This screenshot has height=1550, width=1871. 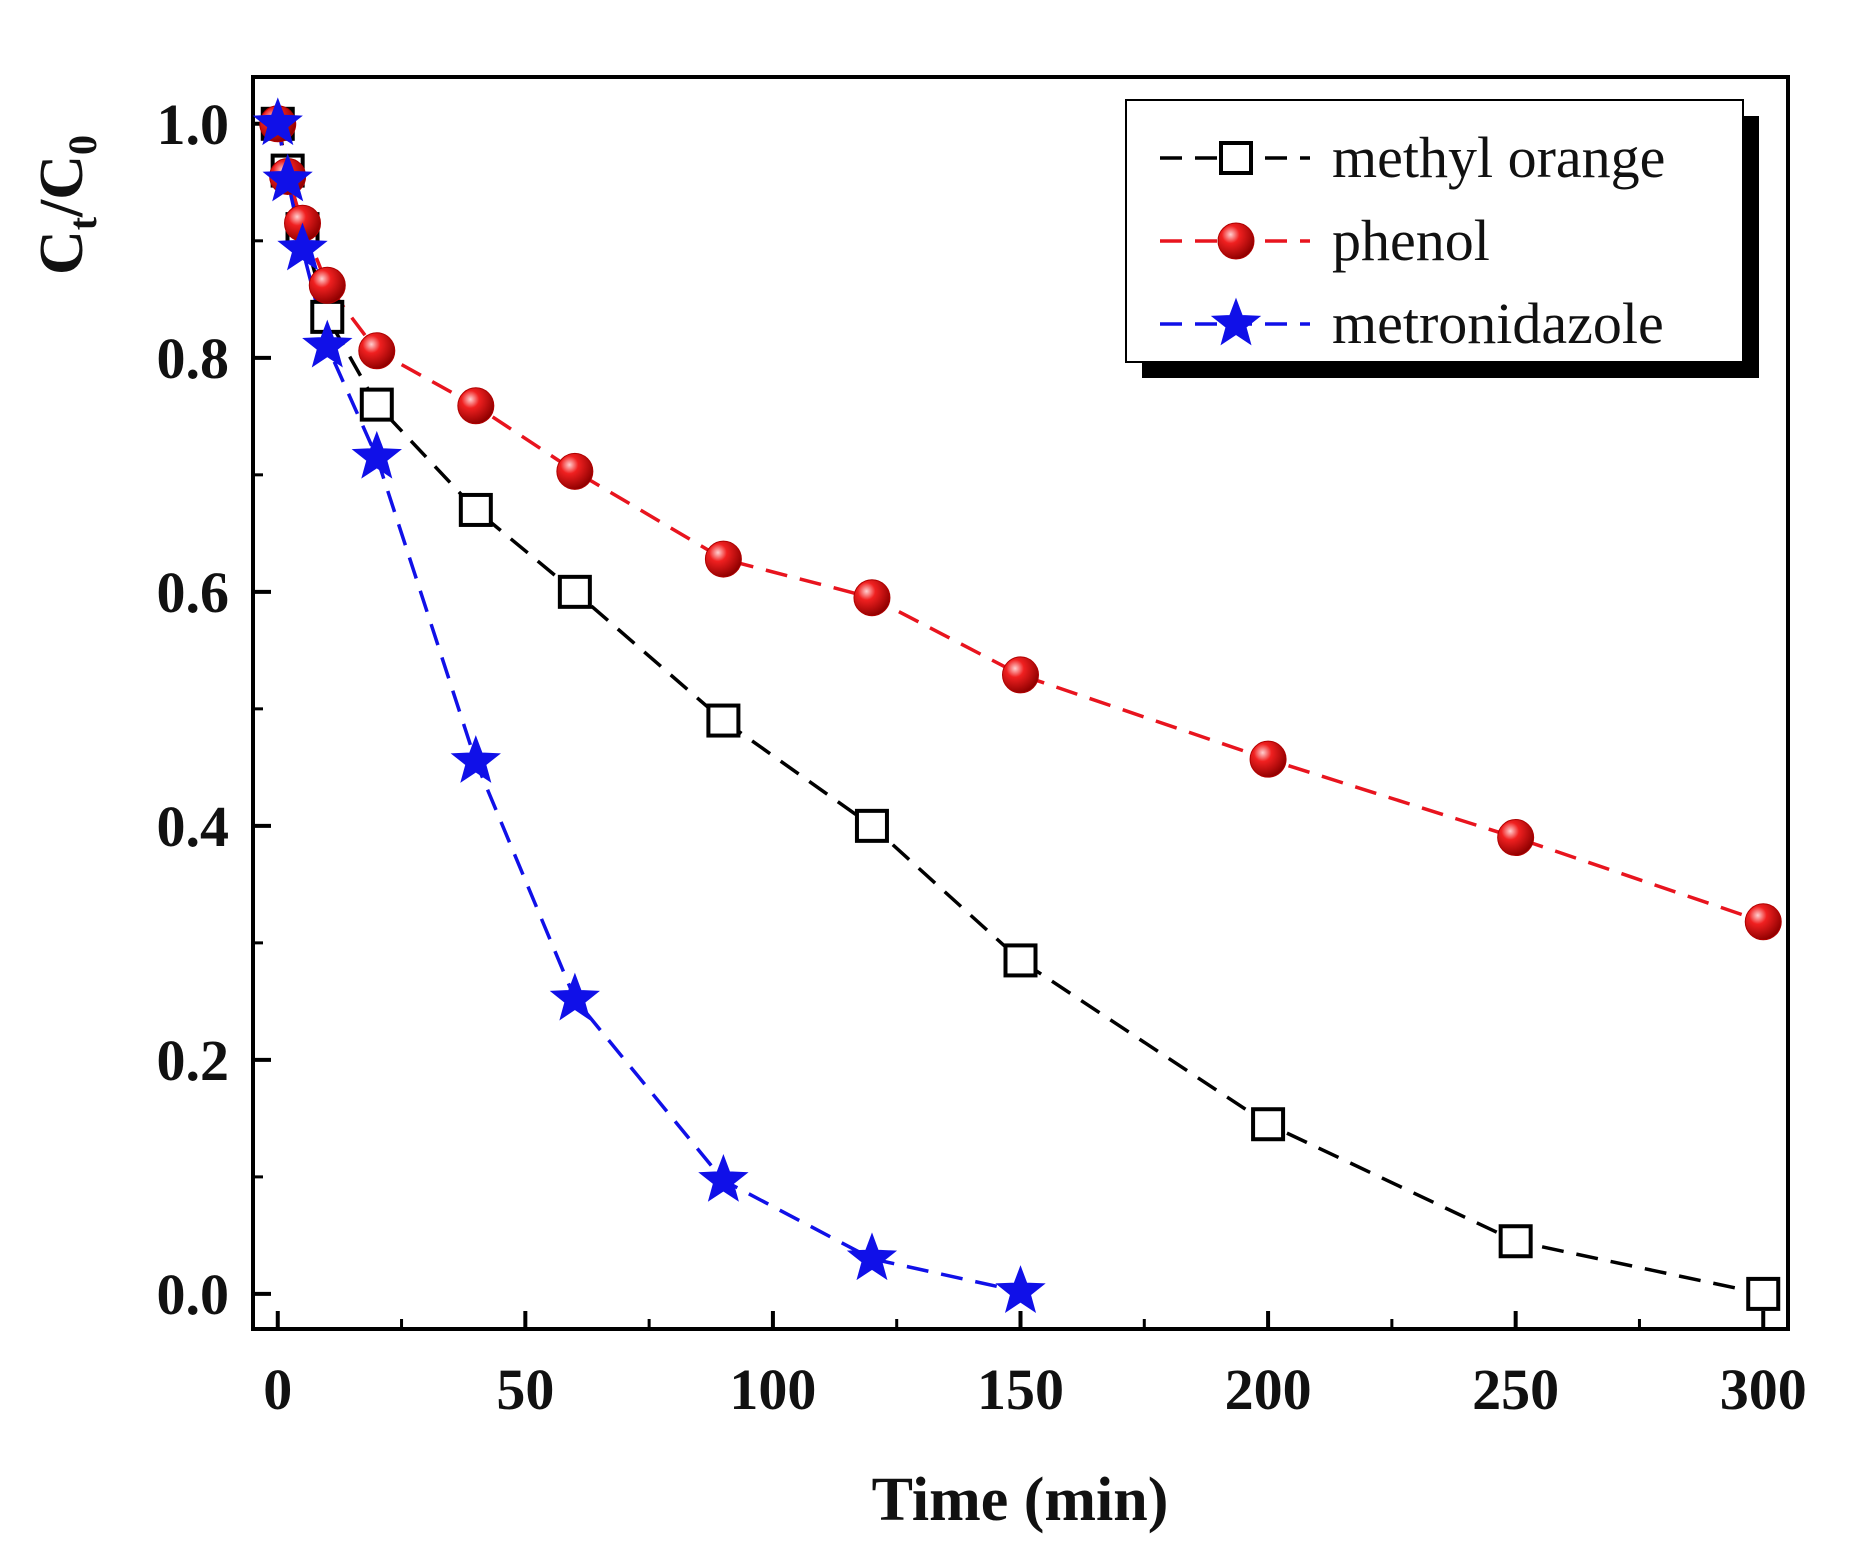 What do you see at coordinates (193, 1294) in the screenshot?
I see `y-tick-label: 0.0` at bounding box center [193, 1294].